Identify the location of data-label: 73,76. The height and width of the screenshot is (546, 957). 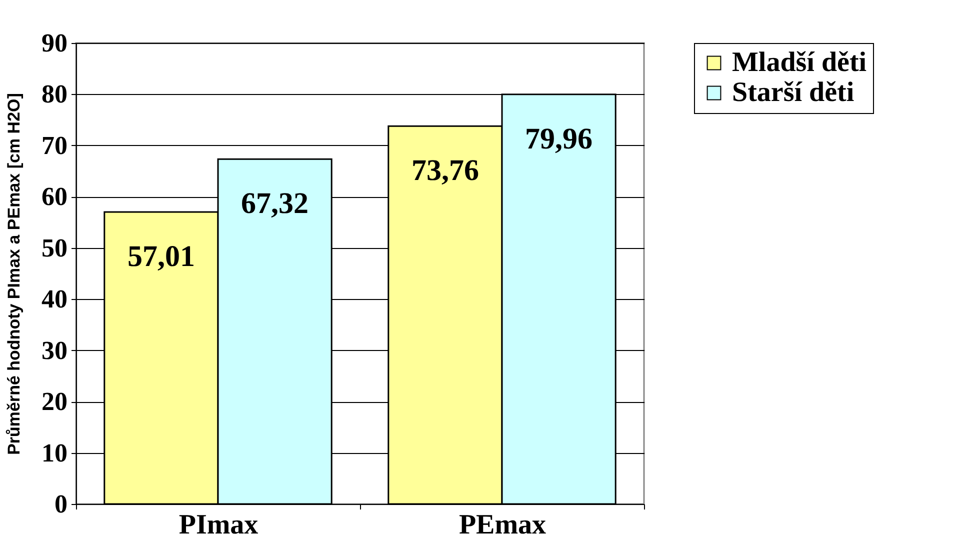
(445, 171).